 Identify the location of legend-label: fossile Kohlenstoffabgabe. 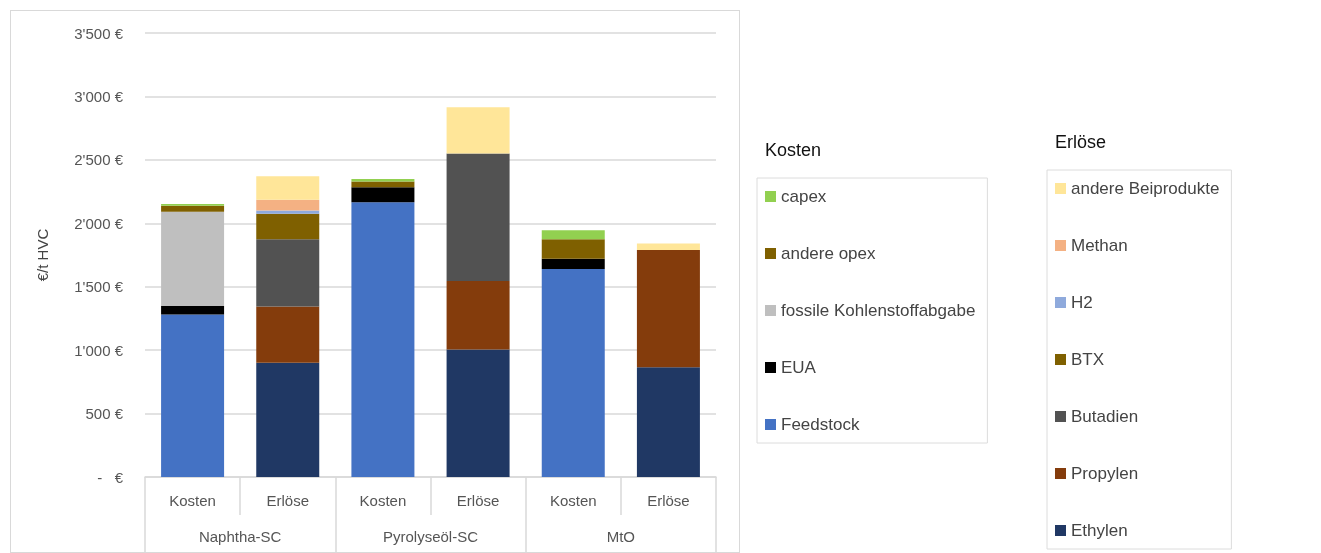
(878, 310).